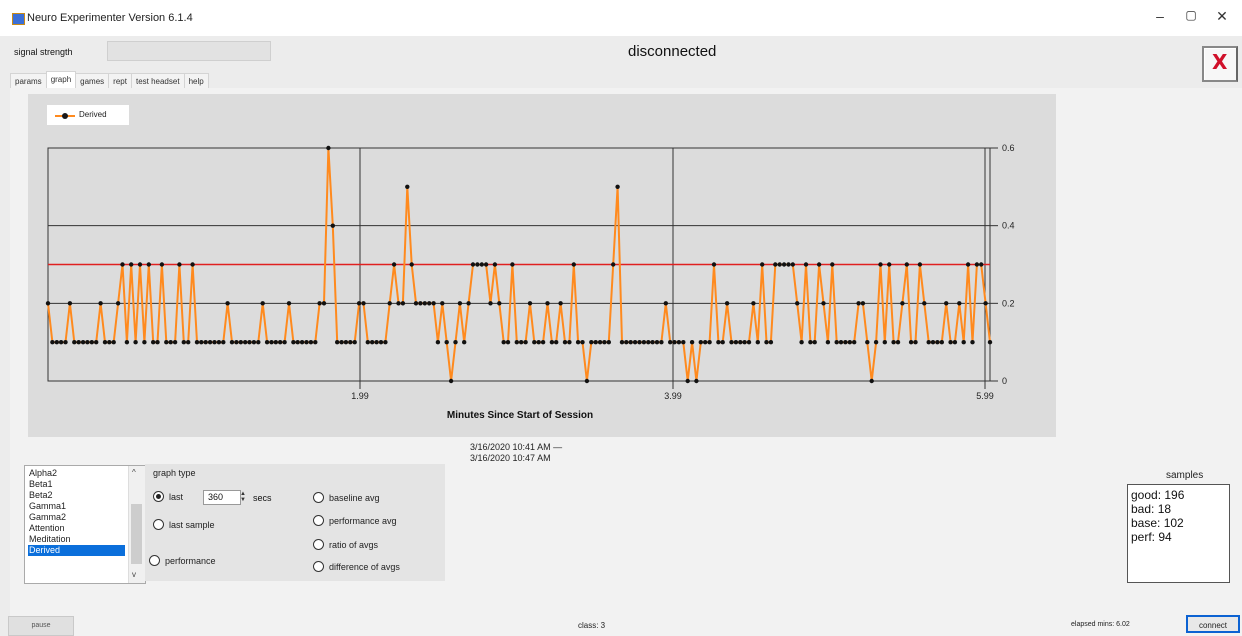 Image resolution: width=1242 pixels, height=636 pixels. What do you see at coordinates (41, 626) in the screenshot?
I see `pause-button: pause` at bounding box center [41, 626].